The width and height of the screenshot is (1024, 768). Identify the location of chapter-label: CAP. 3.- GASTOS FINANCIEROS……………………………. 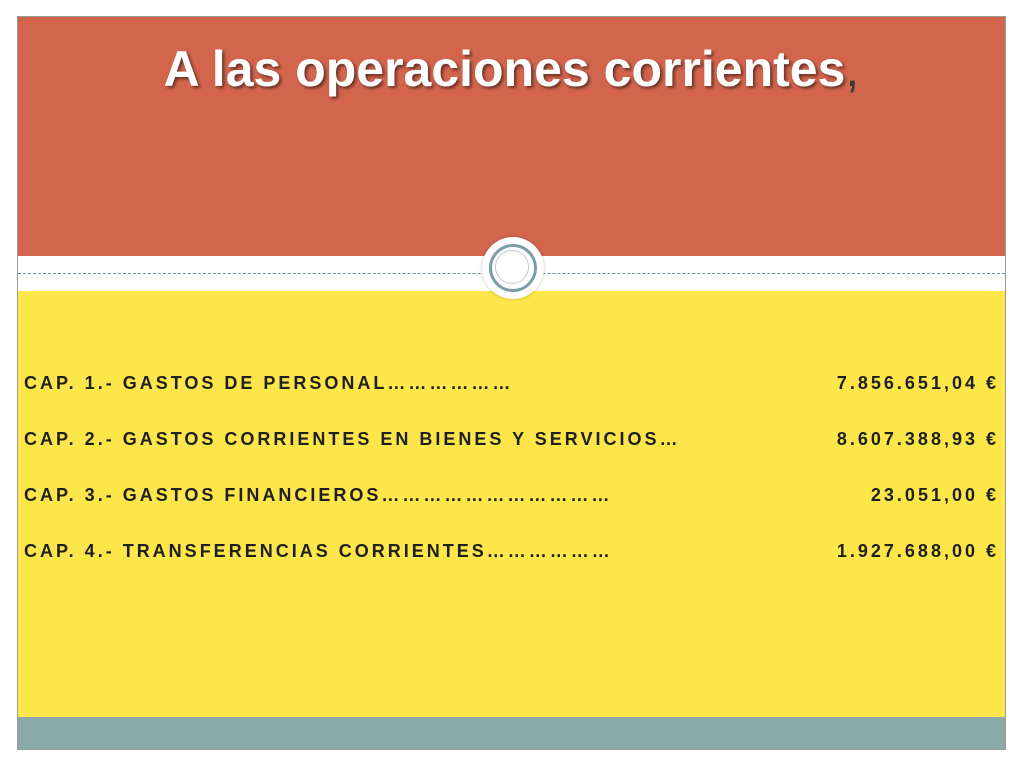
(318, 495).